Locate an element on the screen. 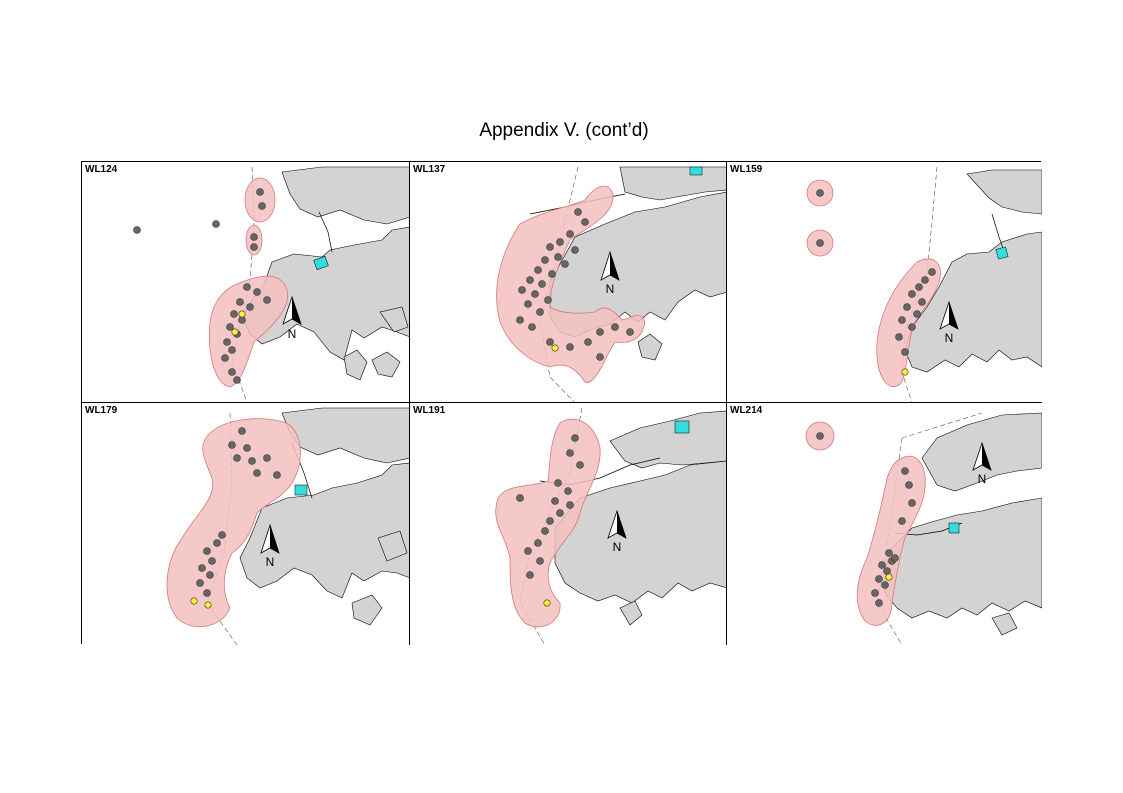  map-panel-wl179: WL179 is located at coordinates (246, 524).